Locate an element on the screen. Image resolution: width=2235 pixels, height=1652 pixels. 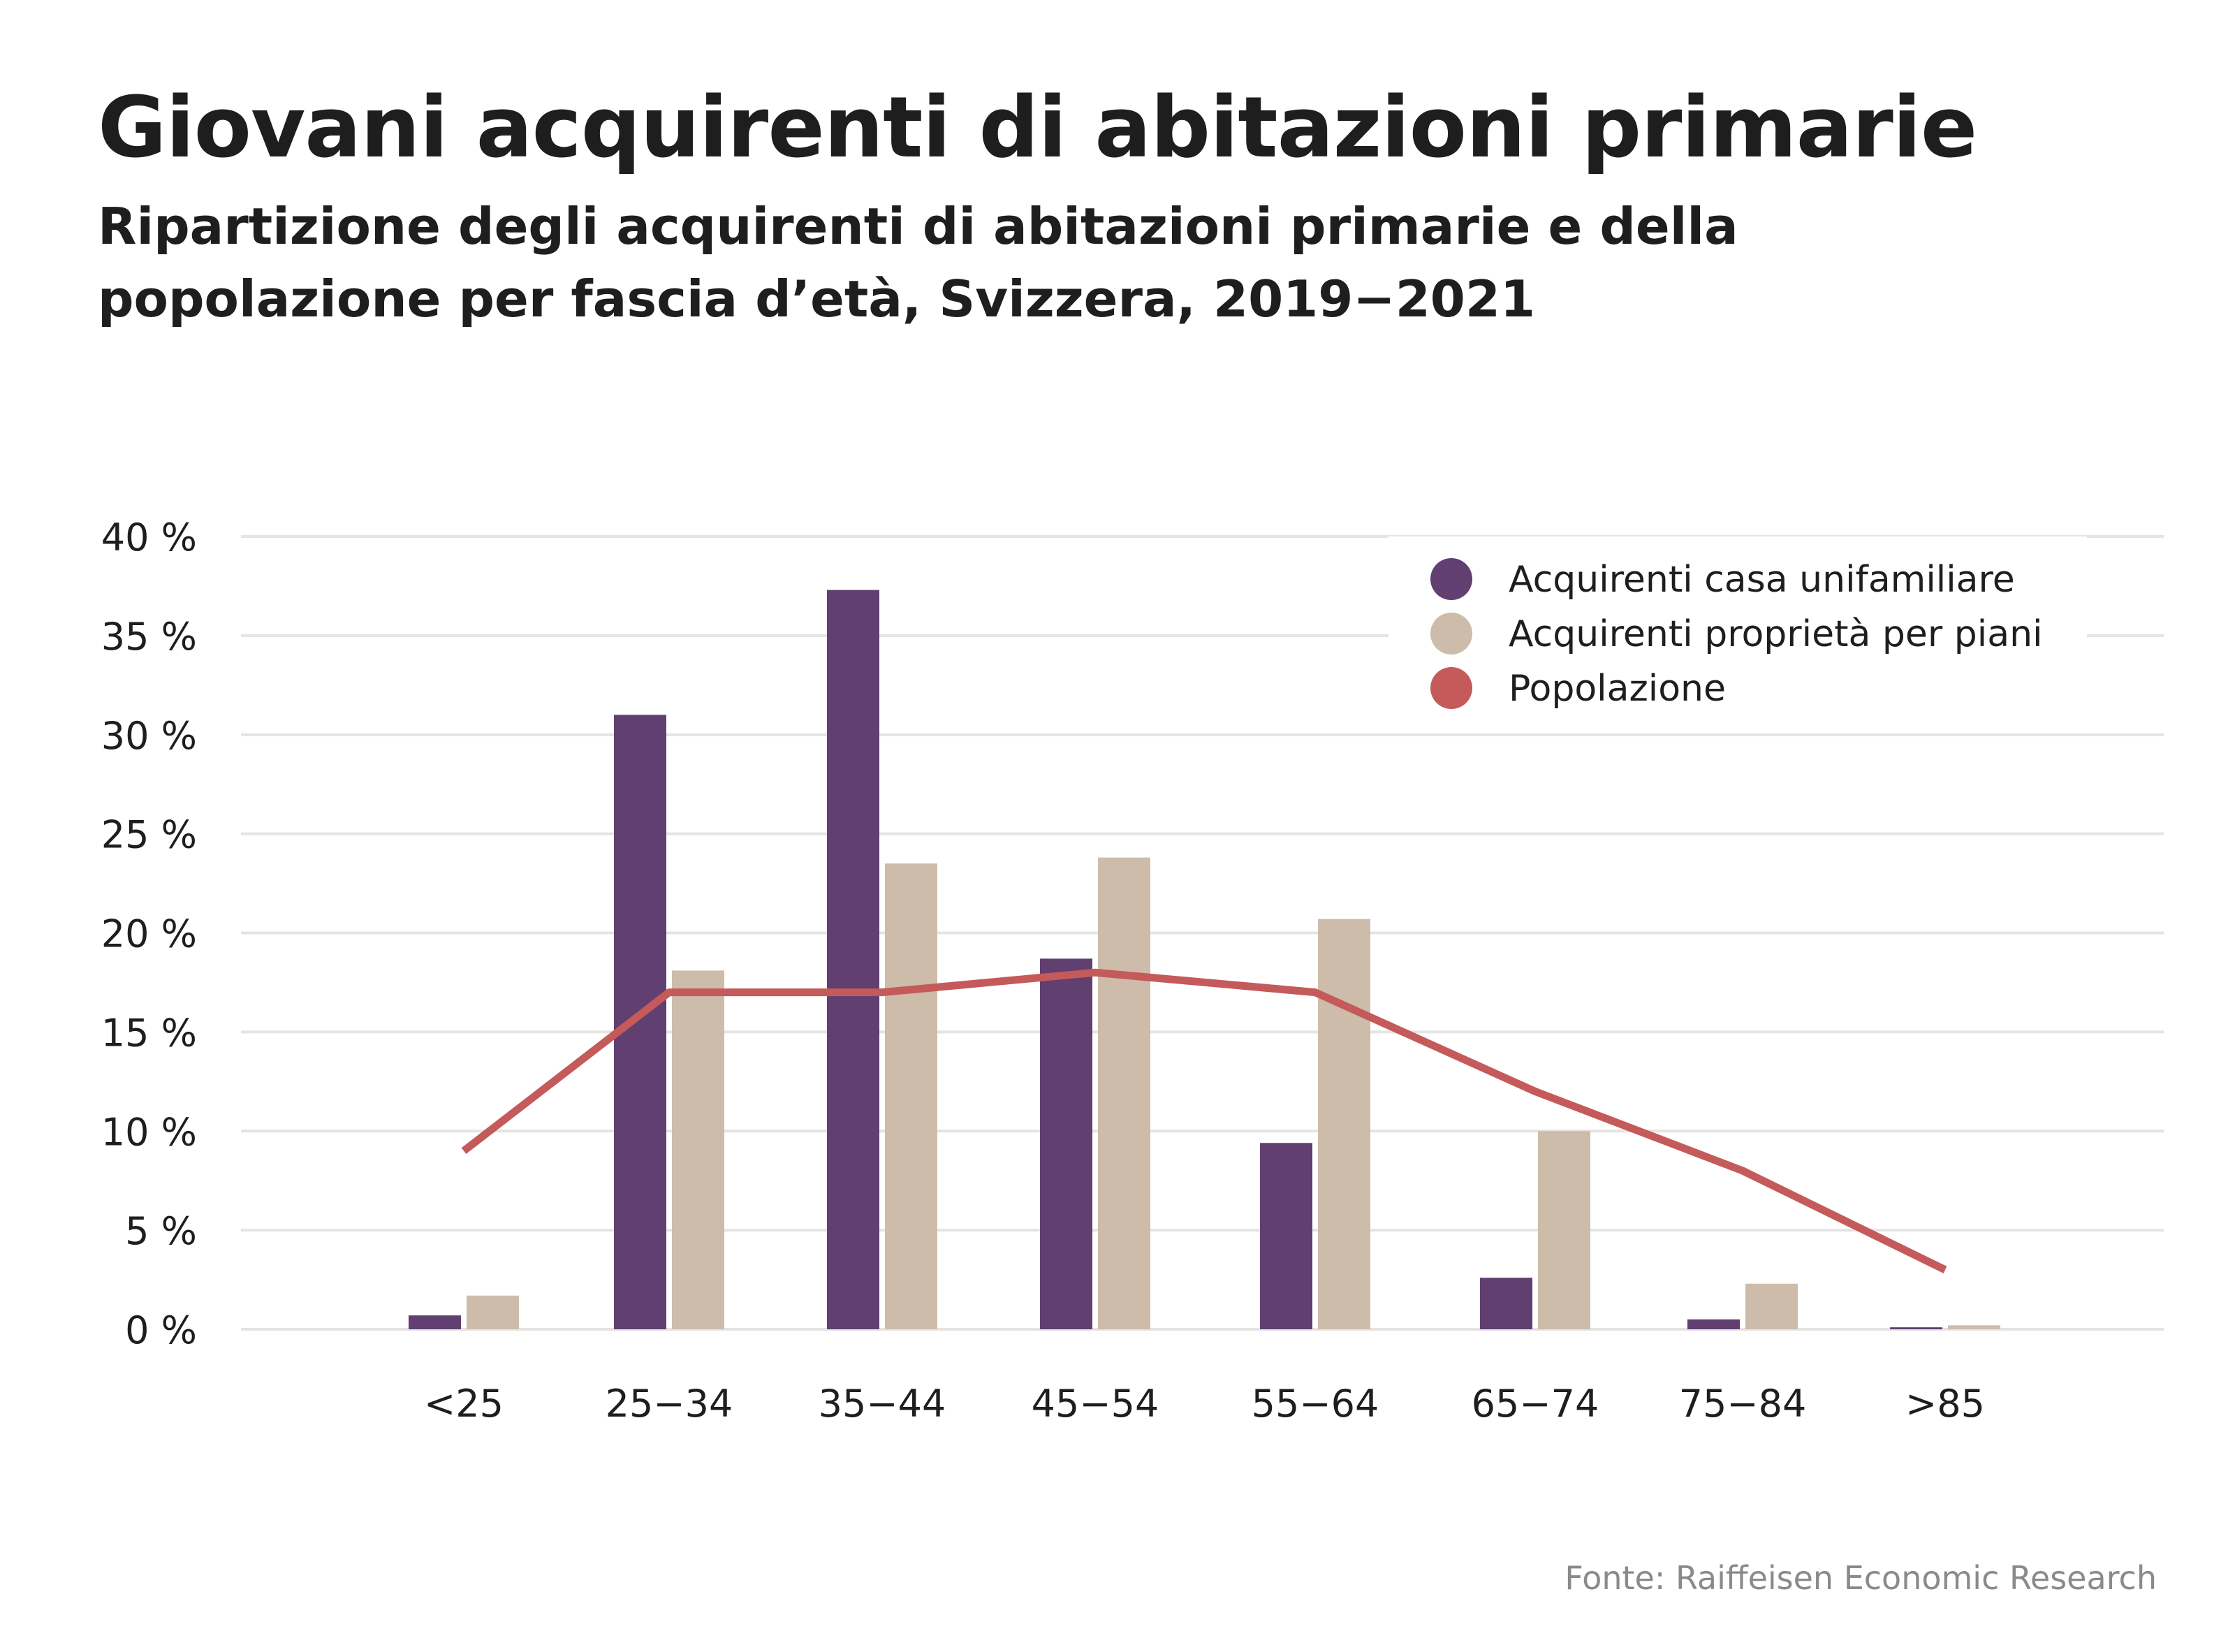
y-tick-label: 5 % is located at coordinates (161, 1231).